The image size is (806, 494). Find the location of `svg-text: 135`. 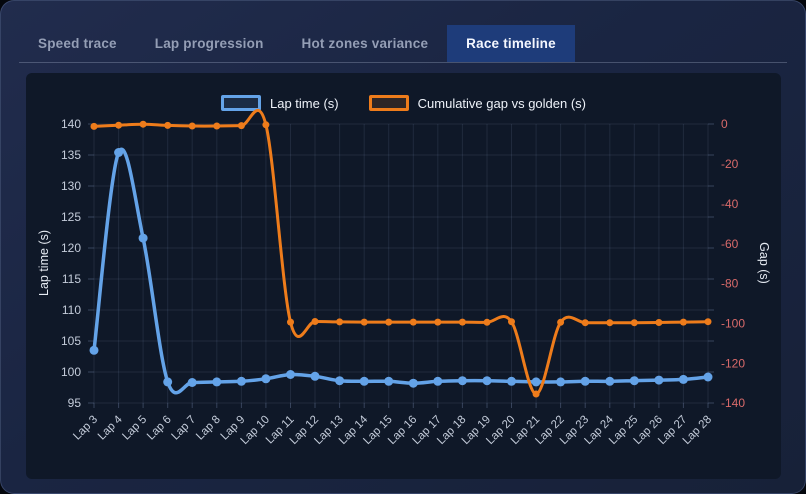

svg-text: 135 is located at coordinates (71, 155).